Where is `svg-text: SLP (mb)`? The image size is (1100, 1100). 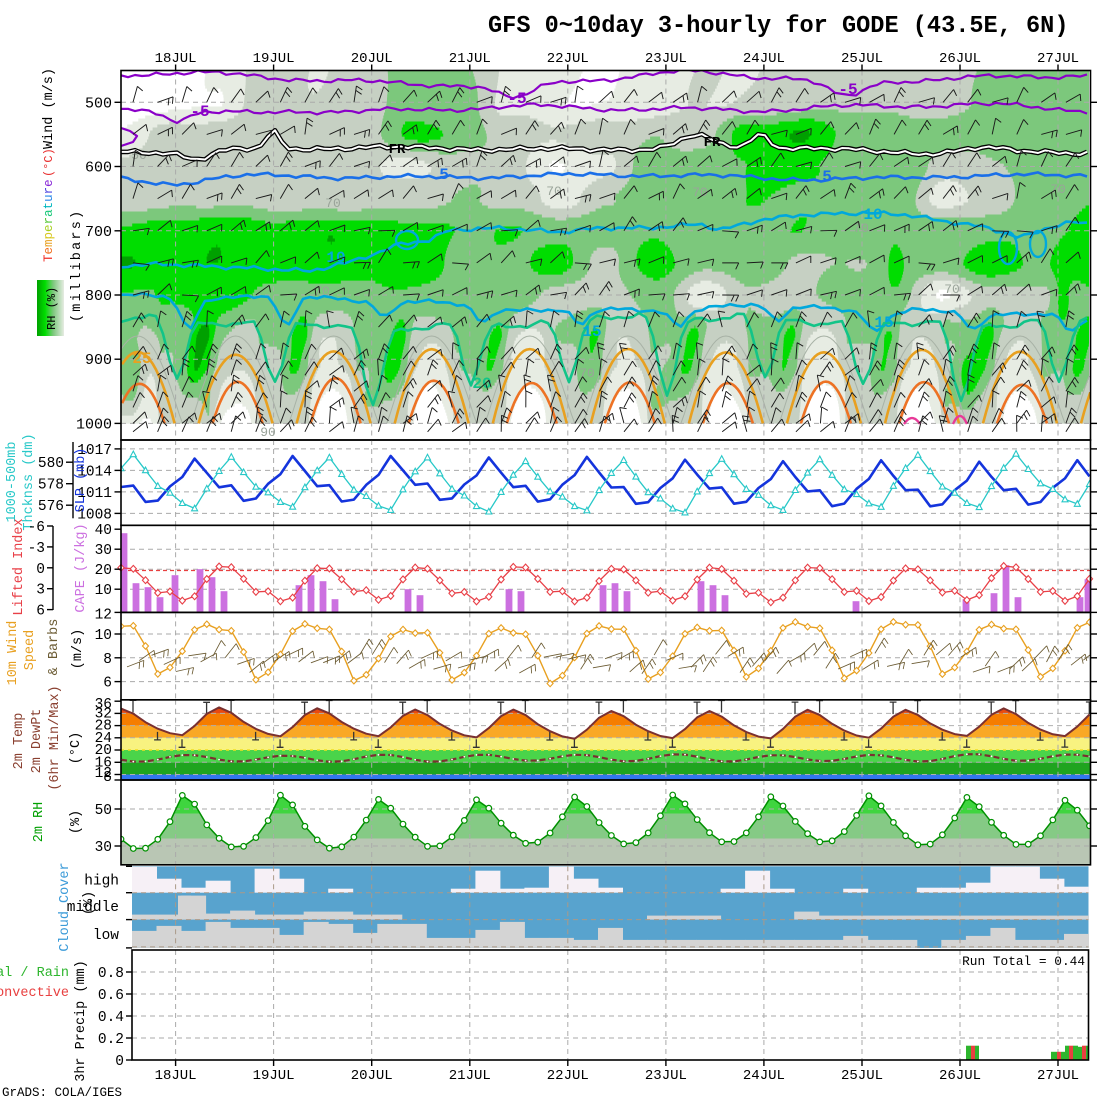
svg-text: SLP (mb) is located at coordinates (81, 480).